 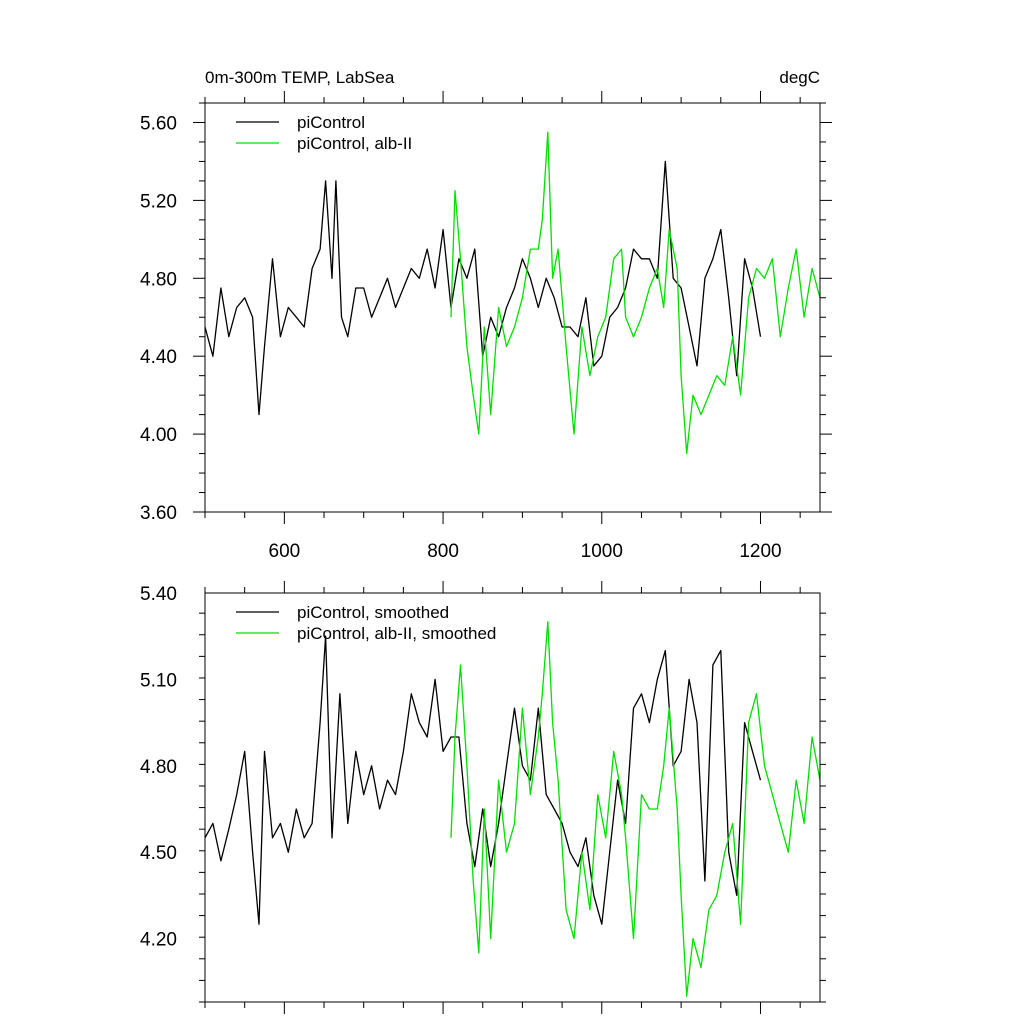 What do you see at coordinates (158, 680) in the screenshot?
I see `y-tick-label: 5.10` at bounding box center [158, 680].